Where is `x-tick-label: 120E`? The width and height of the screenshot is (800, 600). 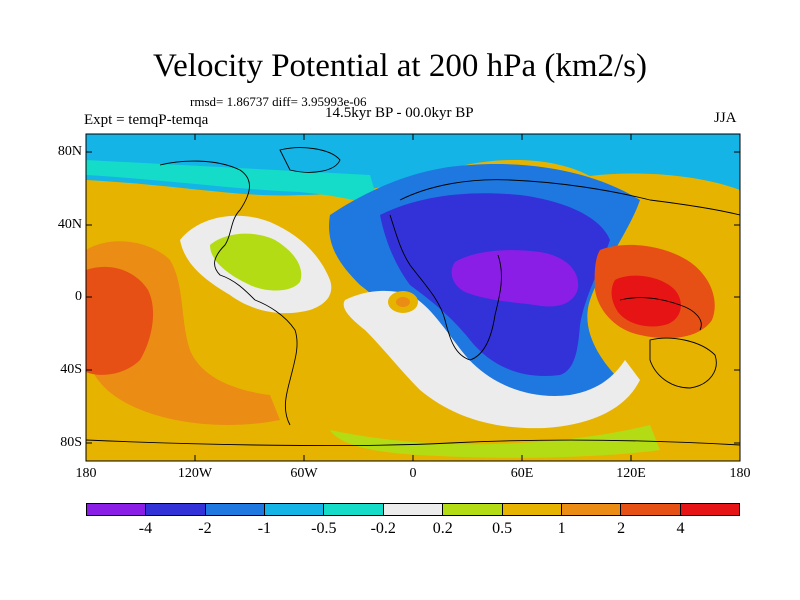 x-tick-label: 120E is located at coordinates (631, 473).